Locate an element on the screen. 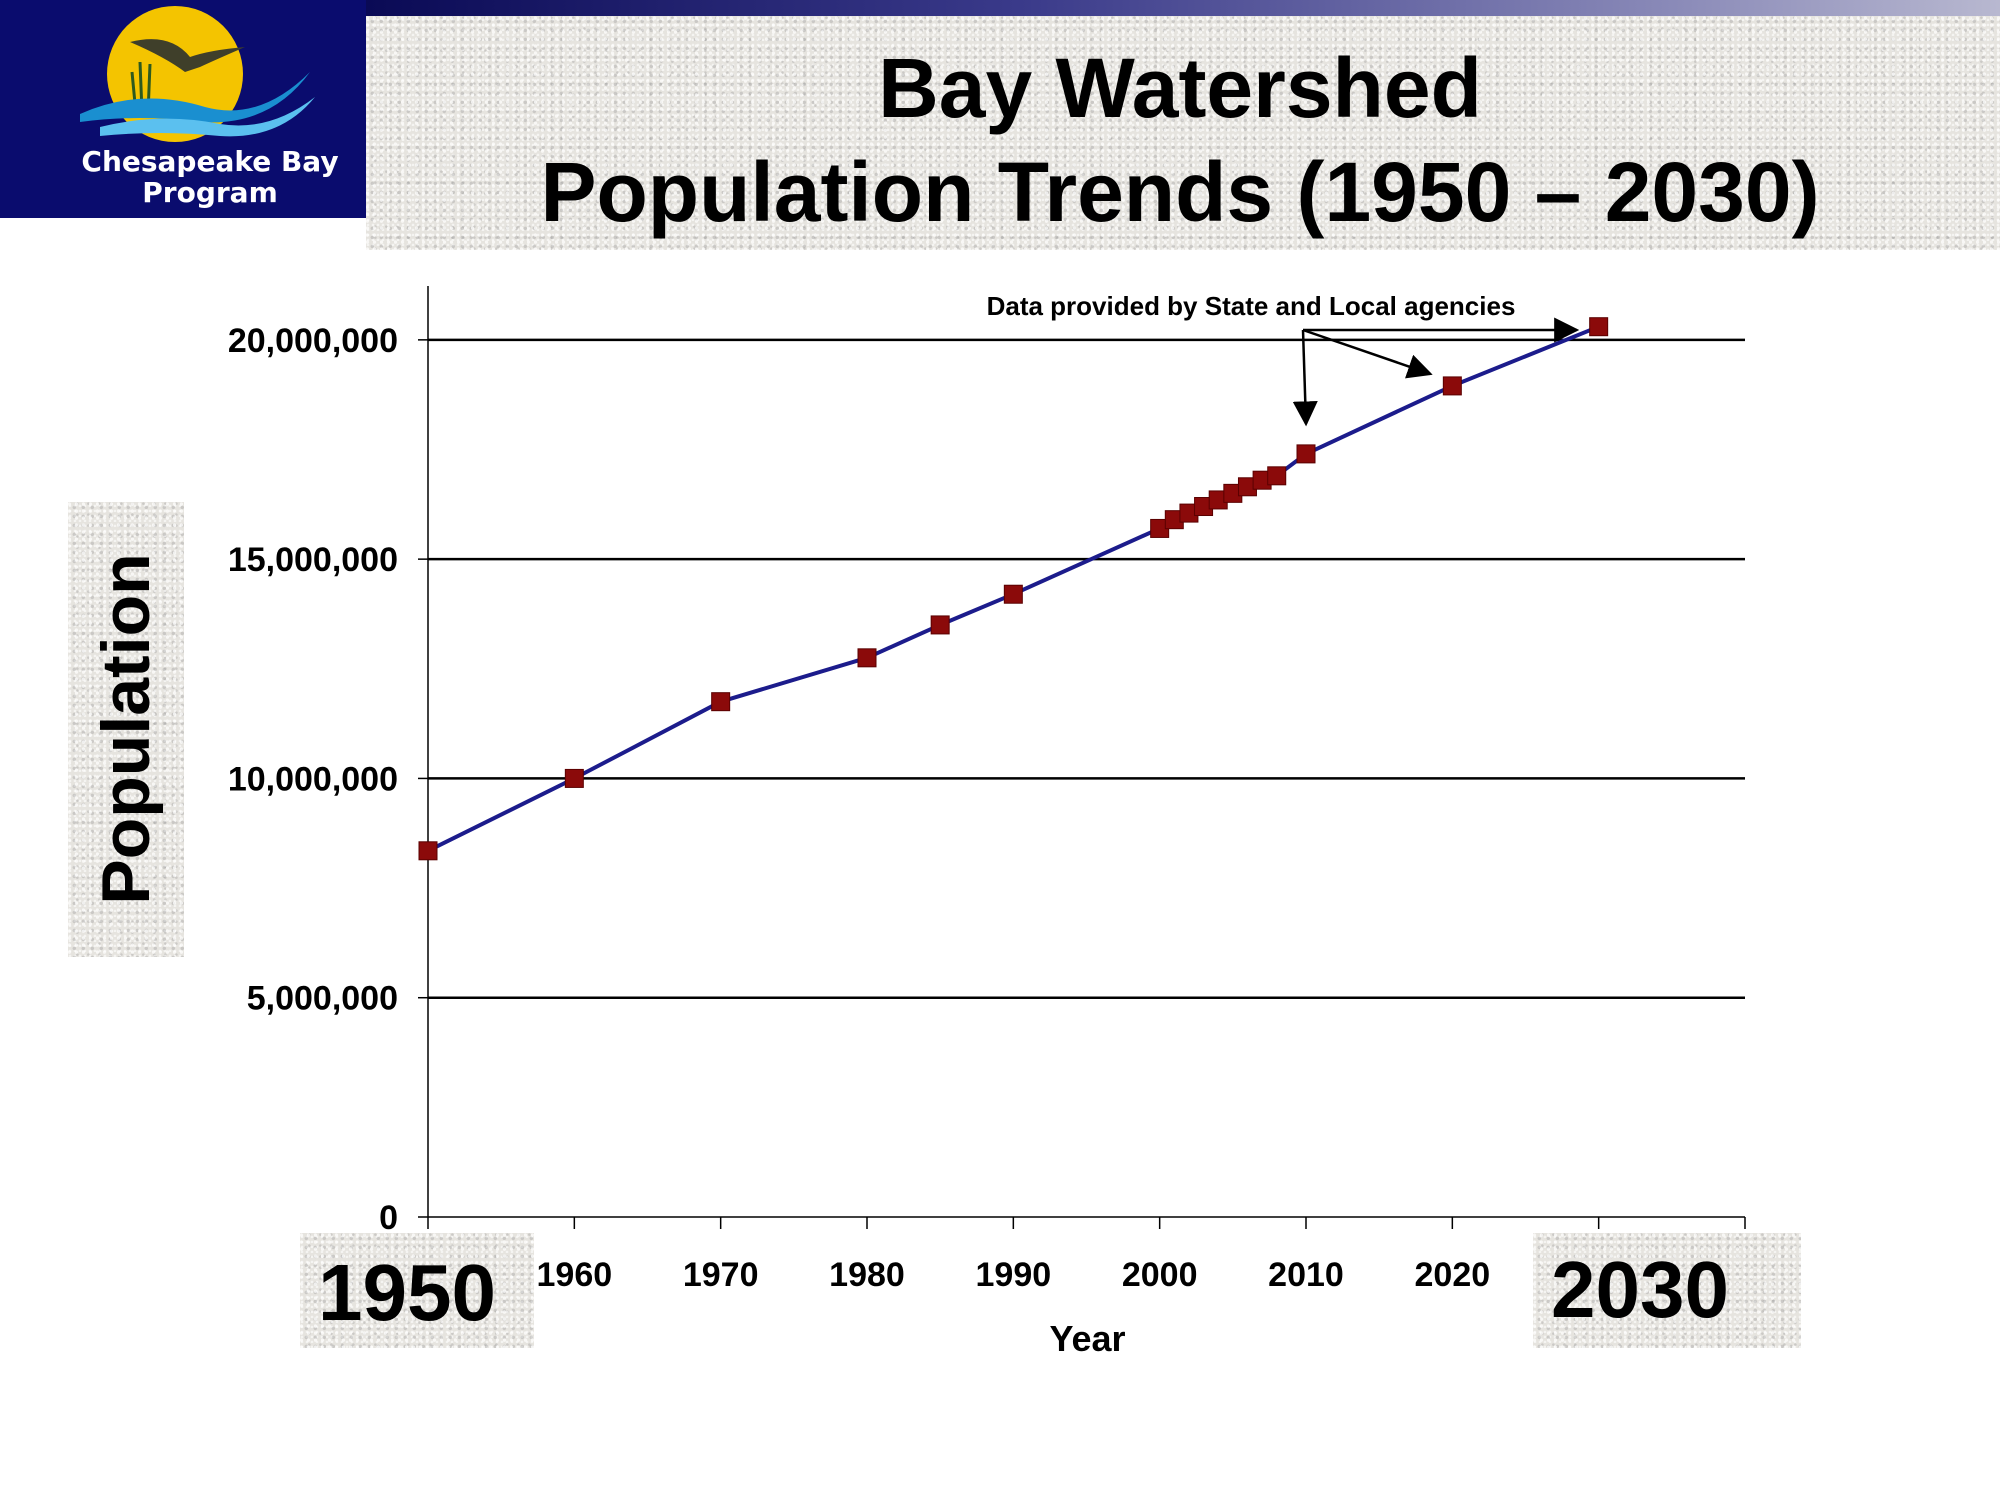  y-tick-label: 0 is located at coordinates (388, 1218).